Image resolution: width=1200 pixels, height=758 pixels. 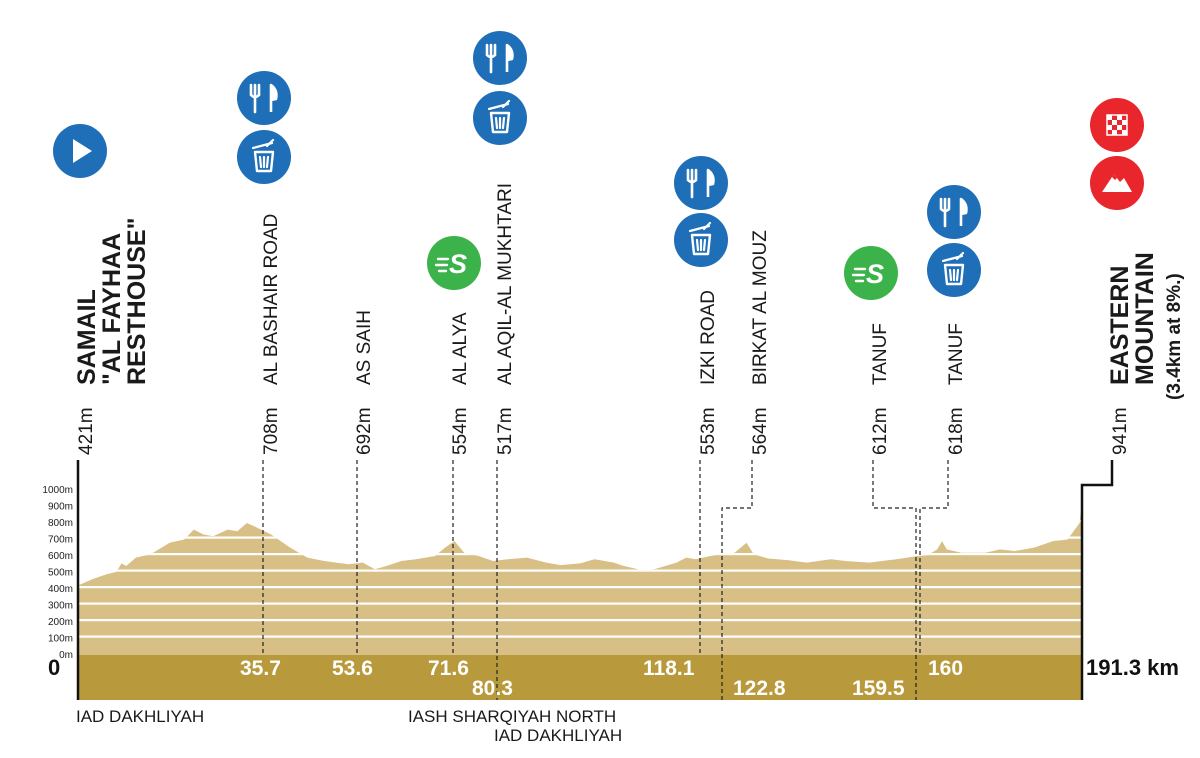 I want to click on km-35-7: 35.7, so click(x=260, y=668).